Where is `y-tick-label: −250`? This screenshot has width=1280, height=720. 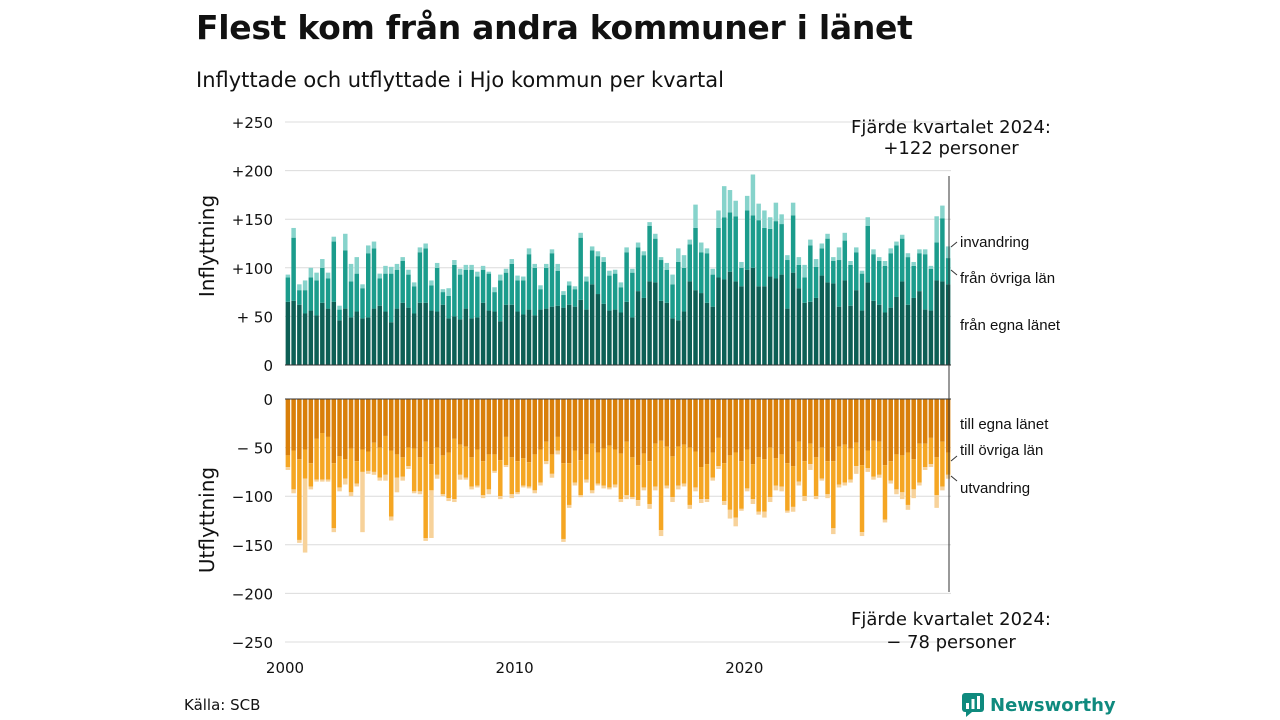
y-tick-label: −250 is located at coordinates (252, 643).